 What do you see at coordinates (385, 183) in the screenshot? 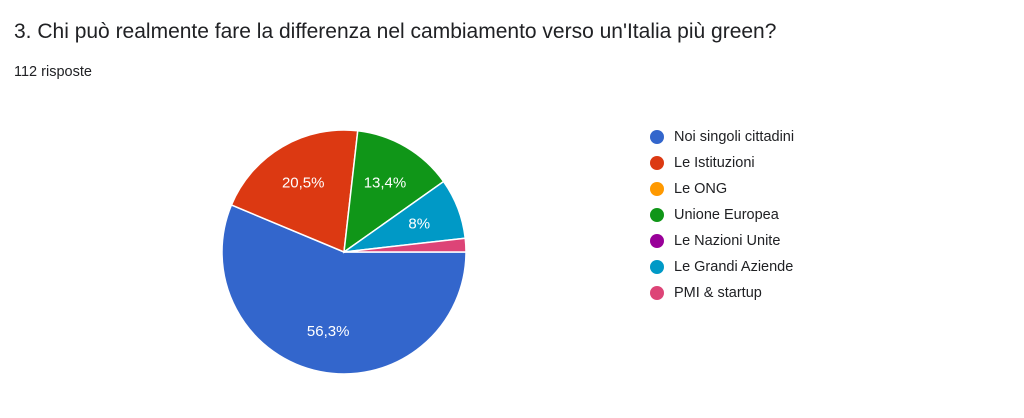
I see `slice-label-3: 13,4%` at bounding box center [385, 183].